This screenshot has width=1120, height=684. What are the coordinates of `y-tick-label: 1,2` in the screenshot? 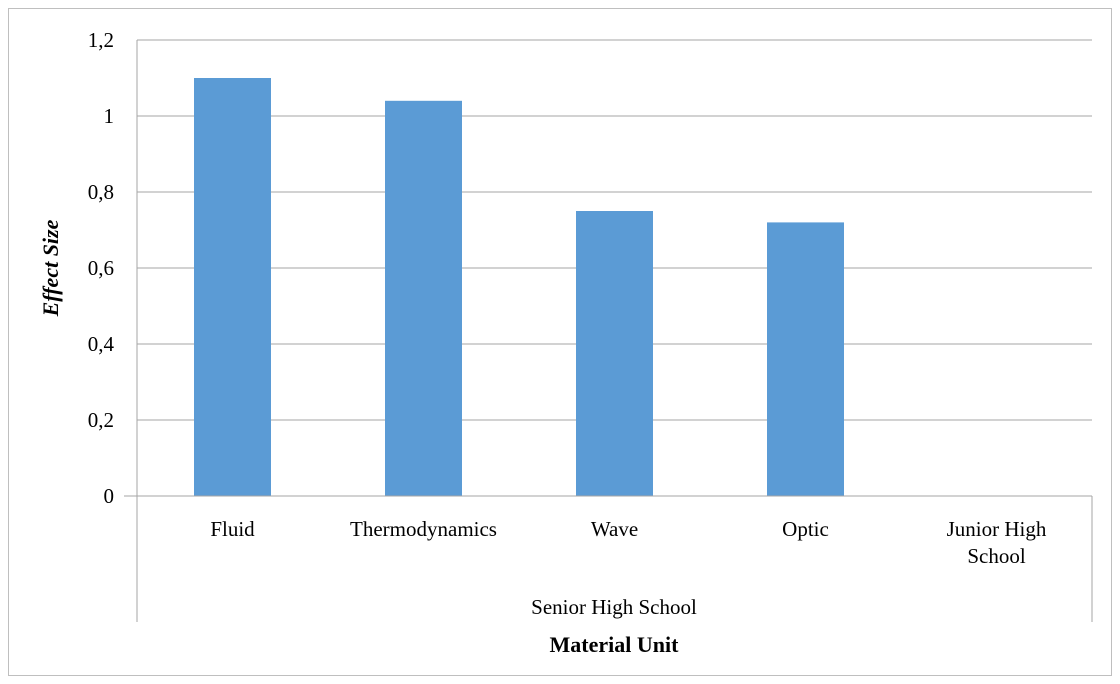 It's located at (101, 40).